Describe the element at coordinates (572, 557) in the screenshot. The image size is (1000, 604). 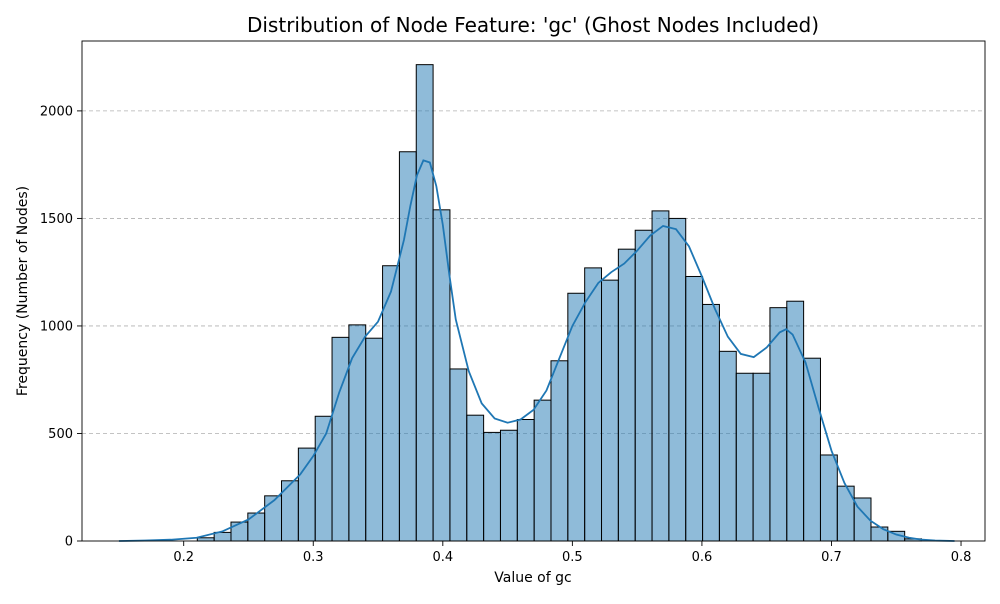
I see `x-tick-label: 0.5` at that location.